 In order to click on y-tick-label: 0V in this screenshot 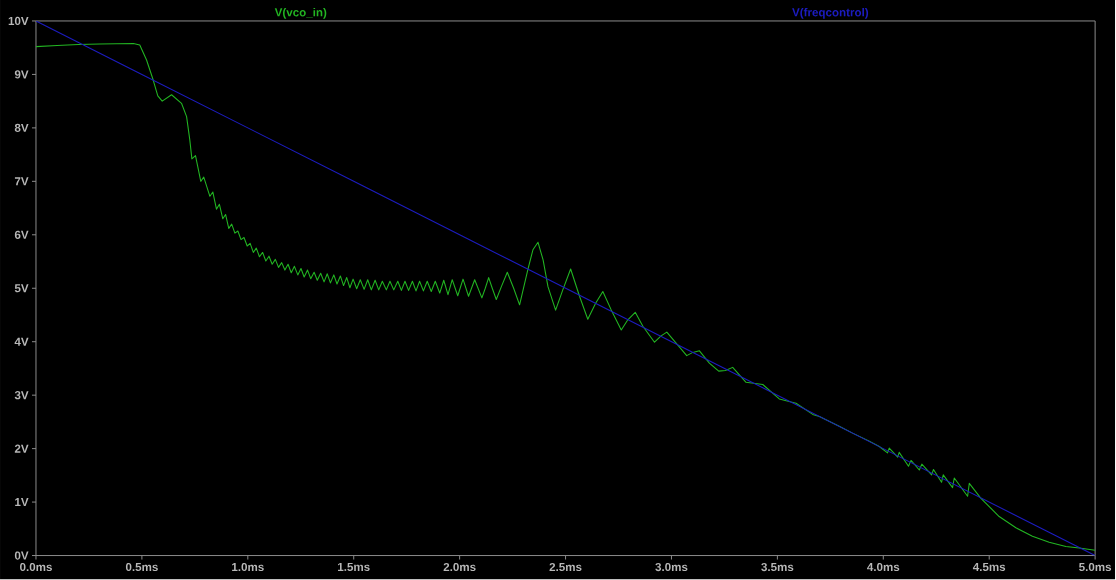, I will do `click(21, 555)`.